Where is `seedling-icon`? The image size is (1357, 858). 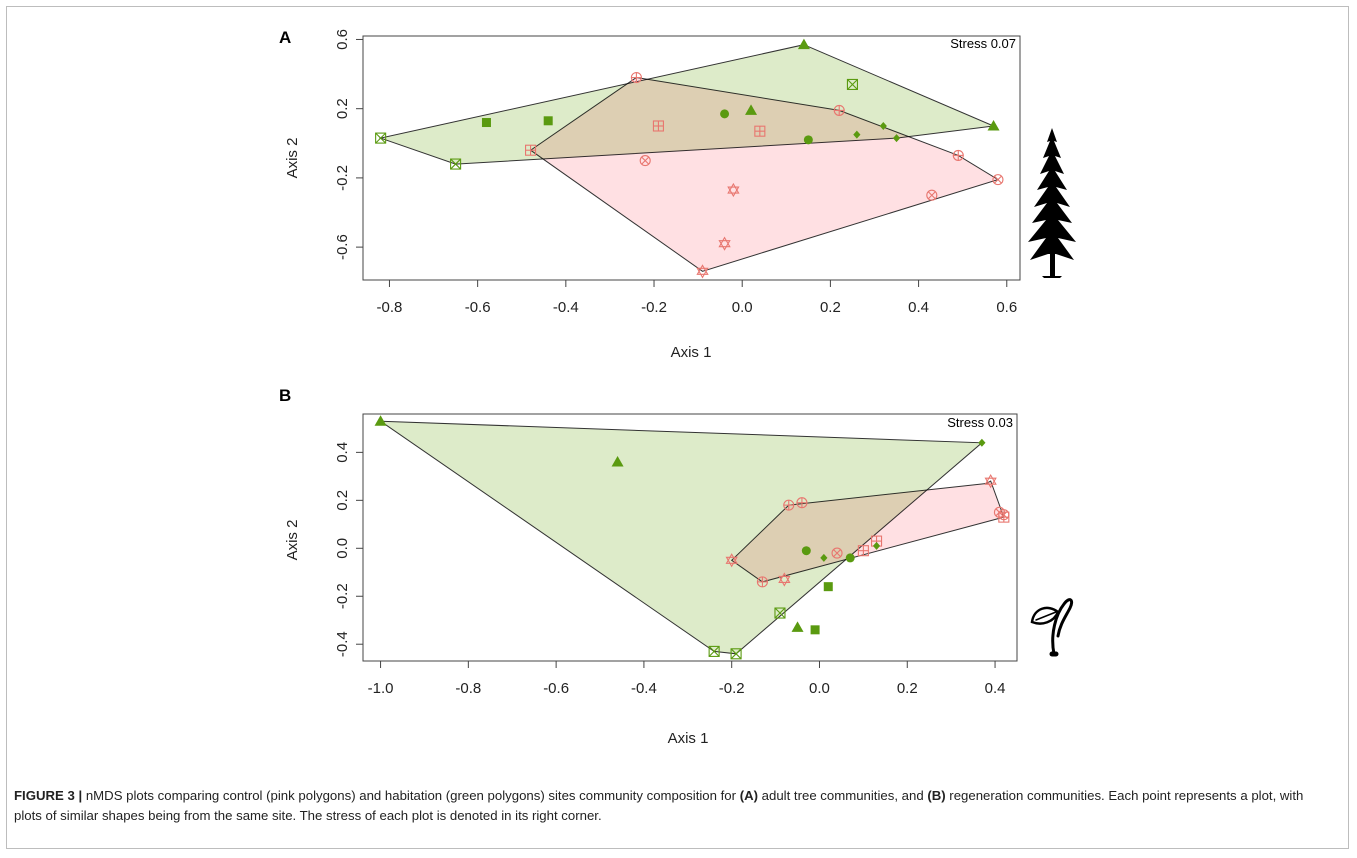
seedling-icon is located at coordinates (1052, 627).